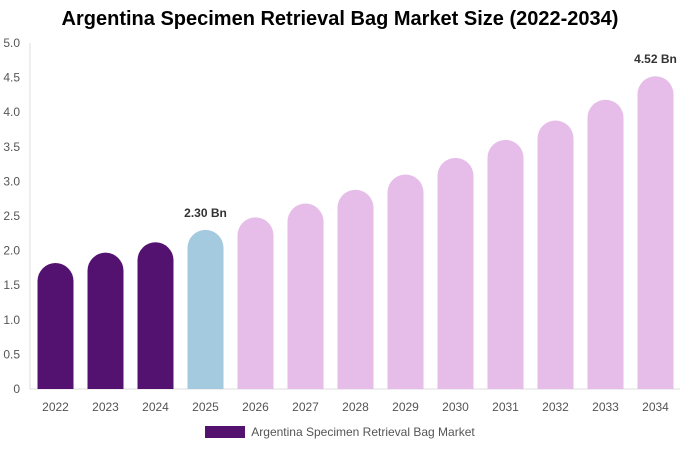 This screenshot has height=450, width=680. Describe the element at coordinates (105, 407) in the screenshot. I see `x-tick-label: 2023` at that location.